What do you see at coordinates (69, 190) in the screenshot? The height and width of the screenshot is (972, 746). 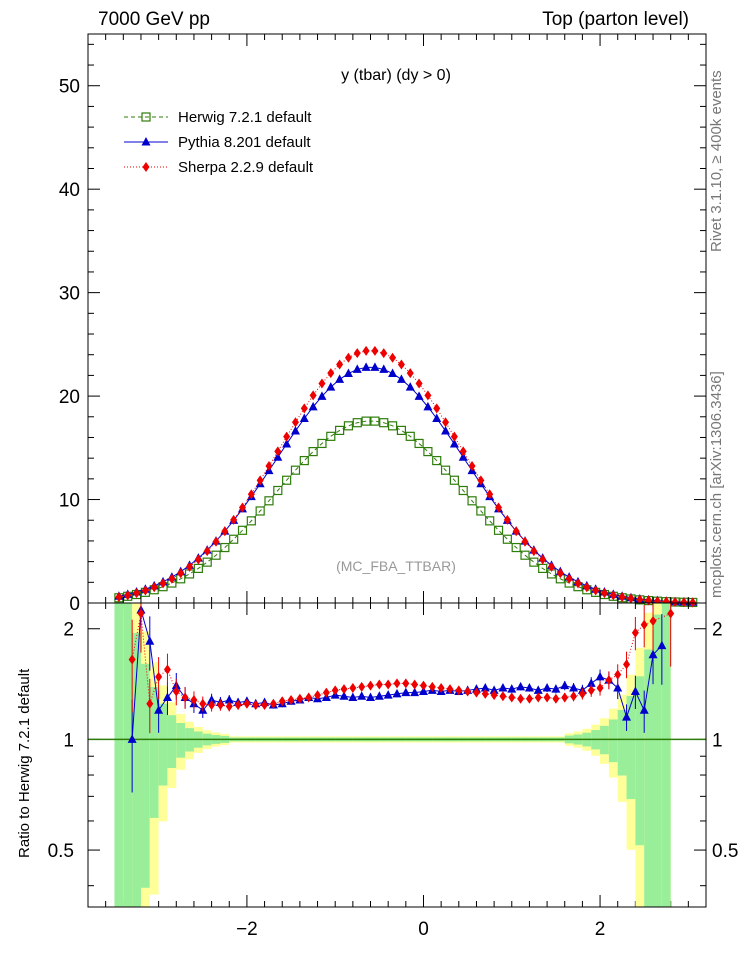 I see `y-tick-label: 40` at bounding box center [69, 190].